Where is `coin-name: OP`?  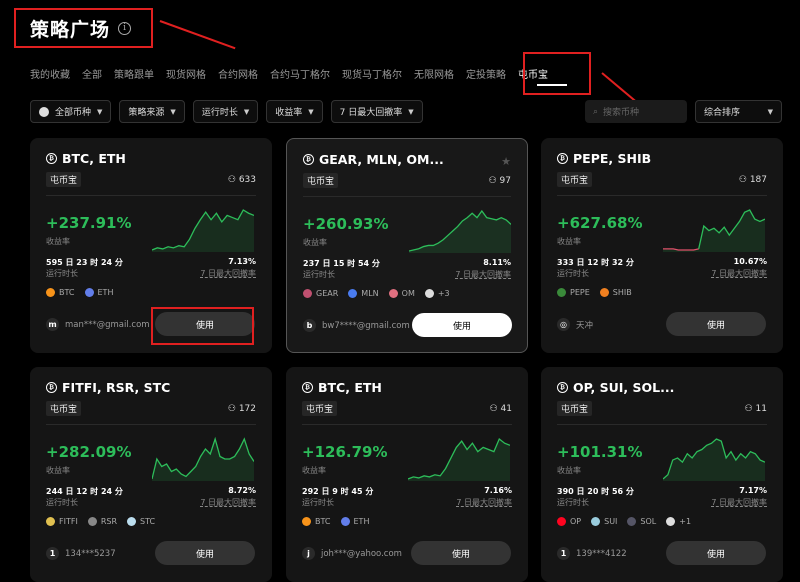 coin-name: OP is located at coordinates (576, 521).